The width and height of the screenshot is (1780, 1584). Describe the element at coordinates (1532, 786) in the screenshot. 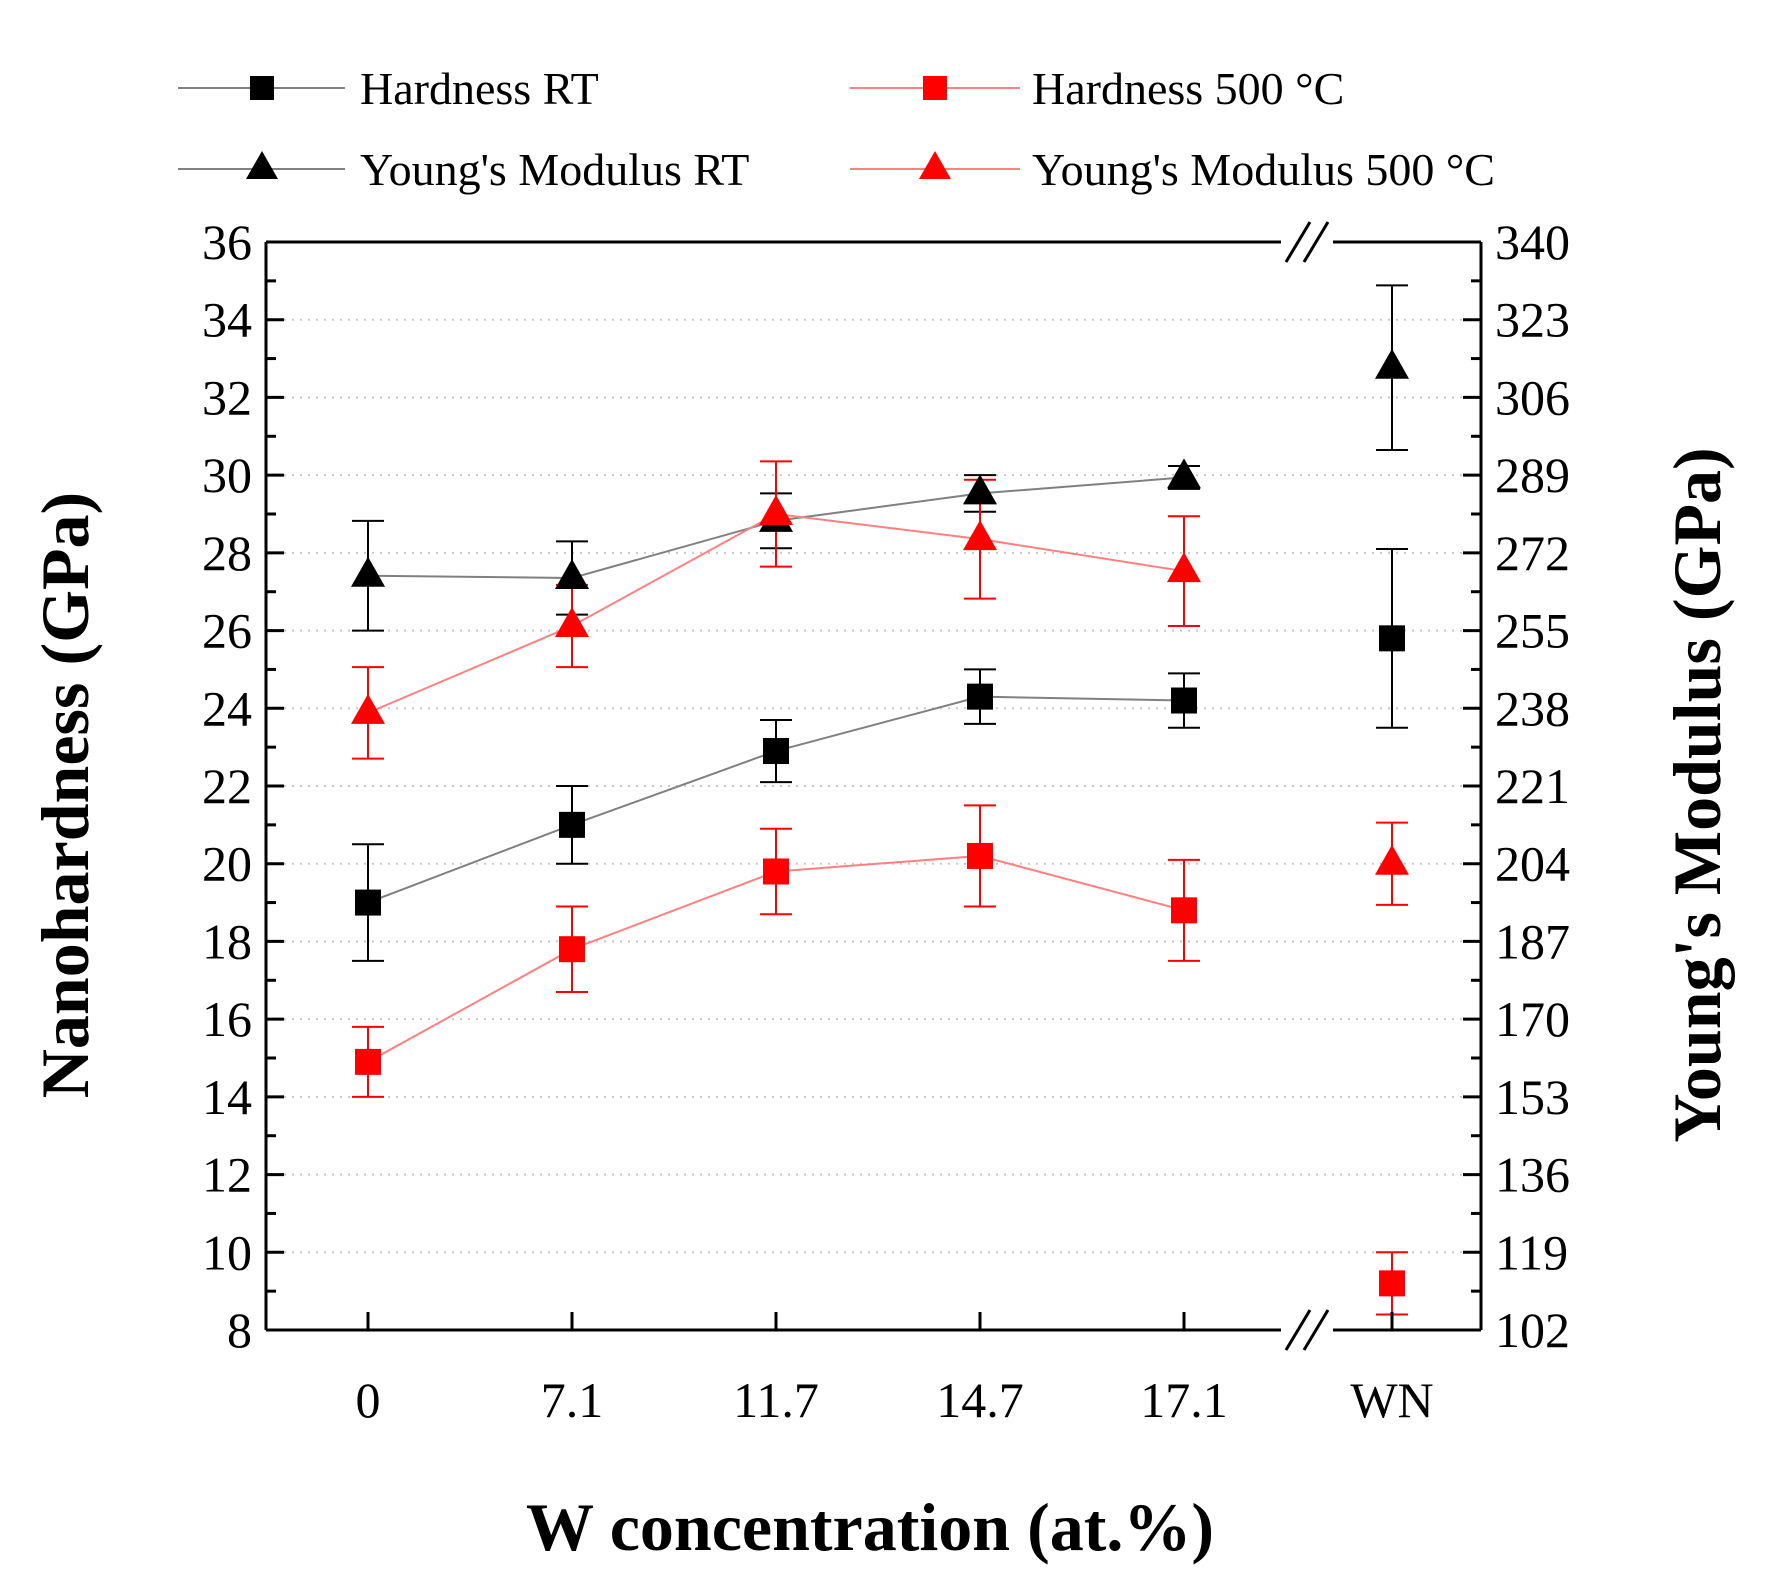

I see `y2-tick-label: 221` at that location.